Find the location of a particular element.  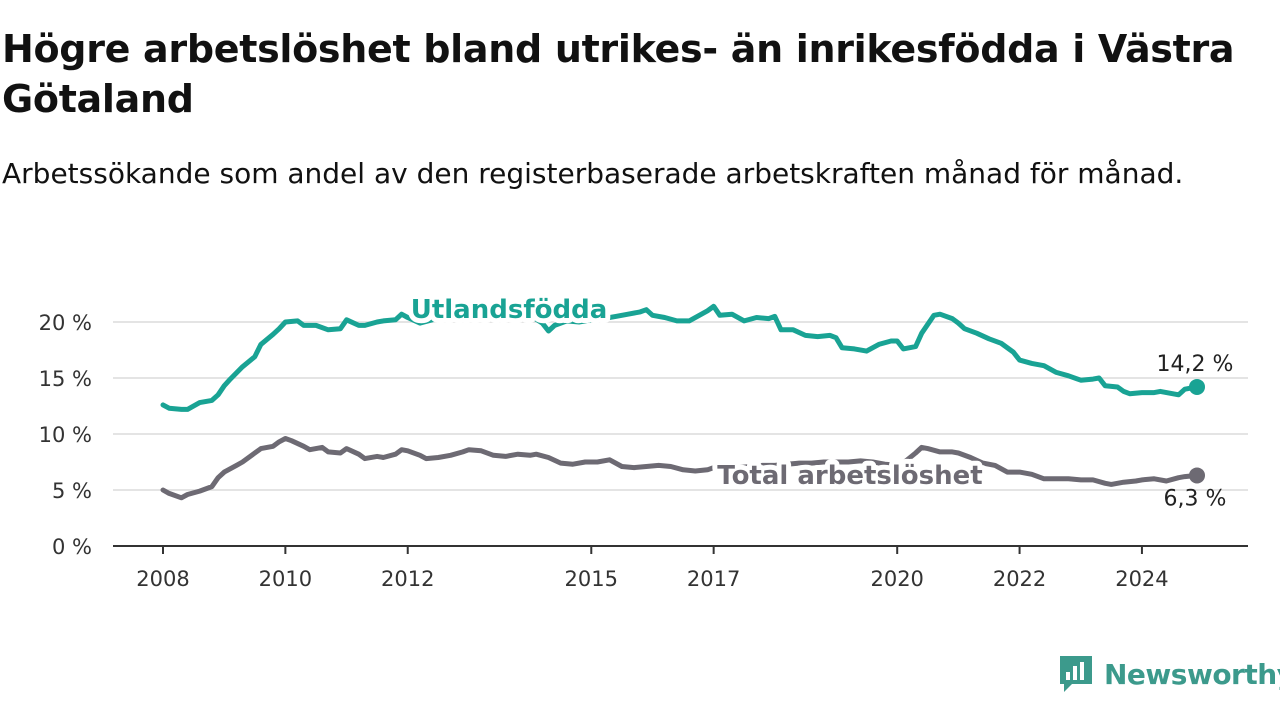

x-tick-label: 2024 is located at coordinates (1141, 579).